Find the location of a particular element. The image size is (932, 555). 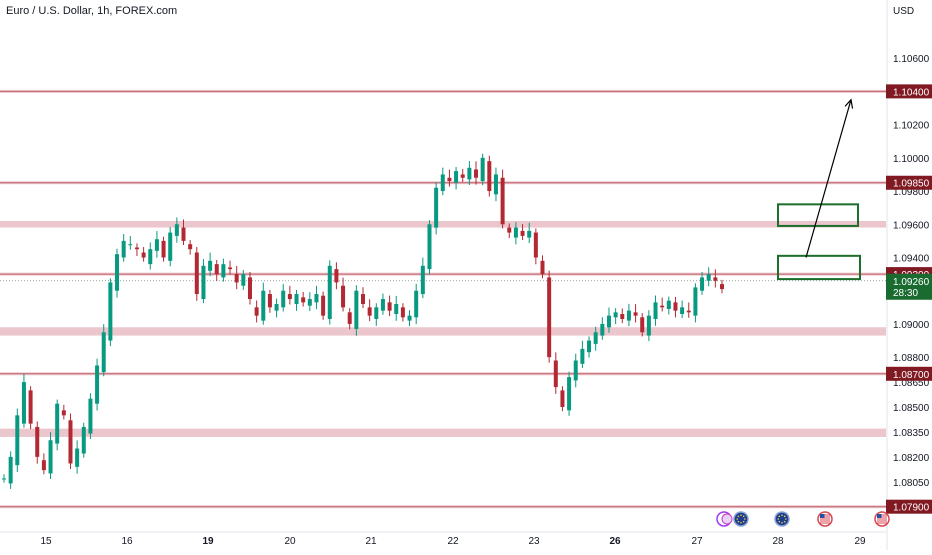

x-tick-label: 16 is located at coordinates (127, 541).